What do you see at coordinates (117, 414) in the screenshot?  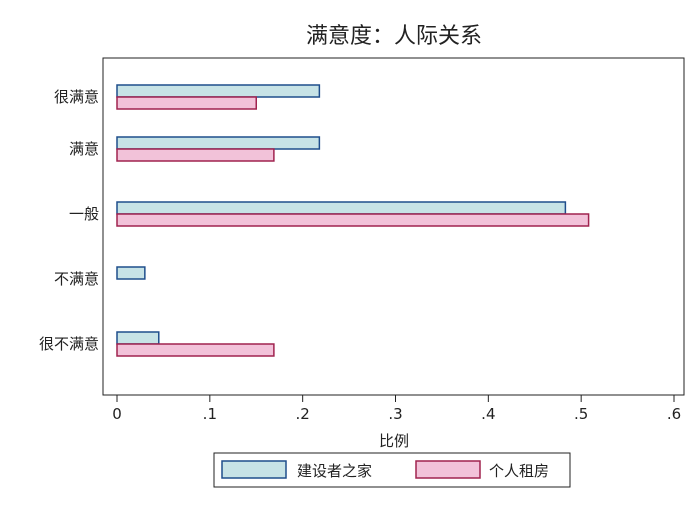 I see `x-tick-label: 0` at bounding box center [117, 414].